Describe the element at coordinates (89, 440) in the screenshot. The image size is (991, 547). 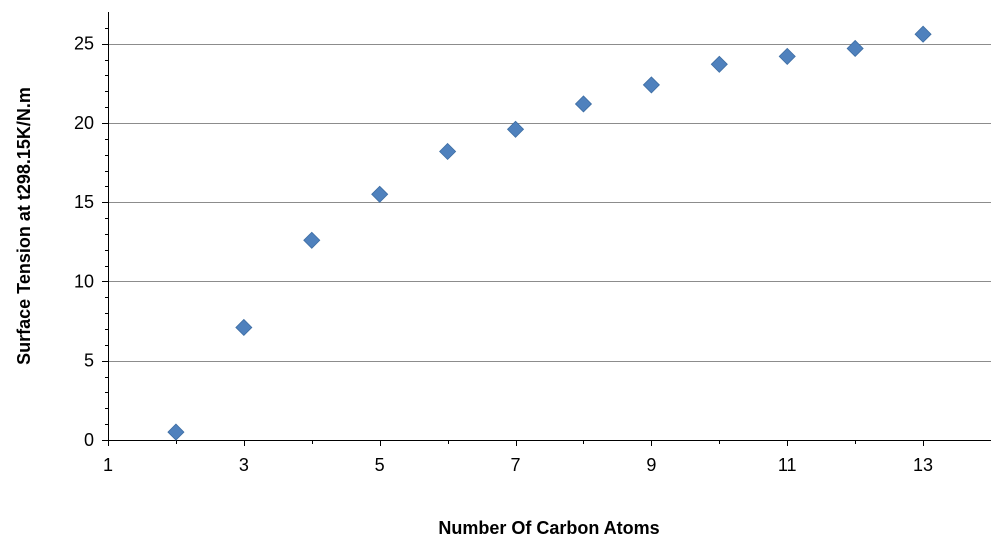
I see `y-tick-label-0: 0` at that location.